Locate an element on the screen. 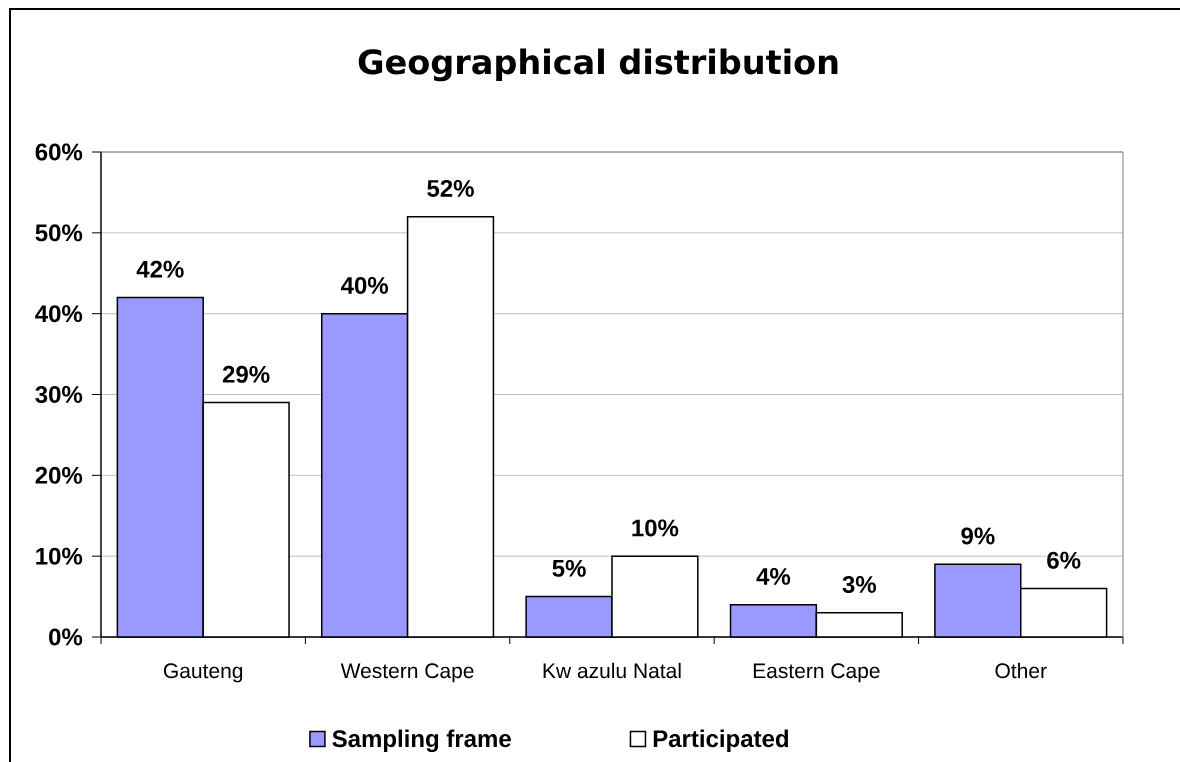  x-tick-label: Other is located at coordinates (1021, 670).